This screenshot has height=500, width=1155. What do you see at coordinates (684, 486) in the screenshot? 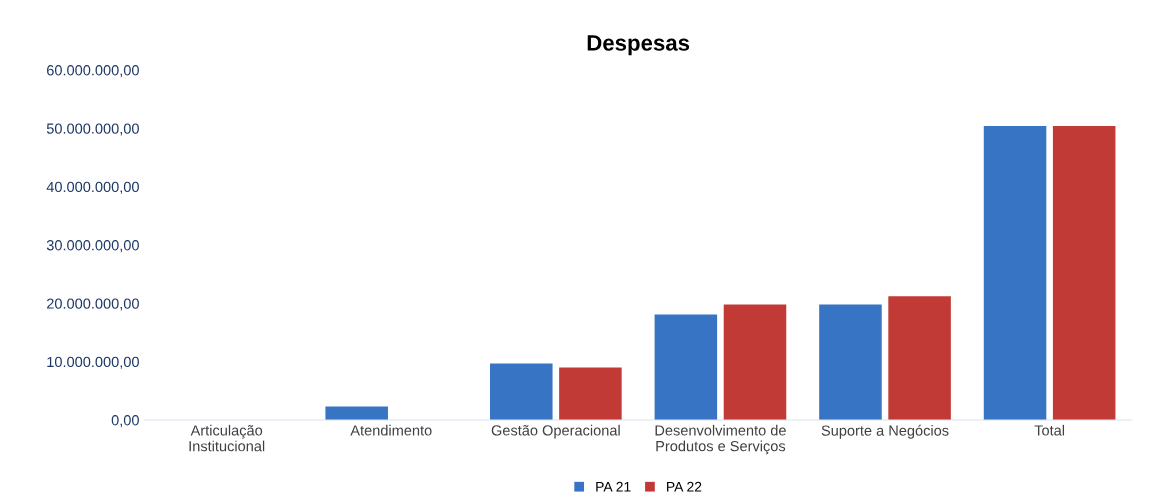
I see `legend-label: PA 22` at bounding box center [684, 486].